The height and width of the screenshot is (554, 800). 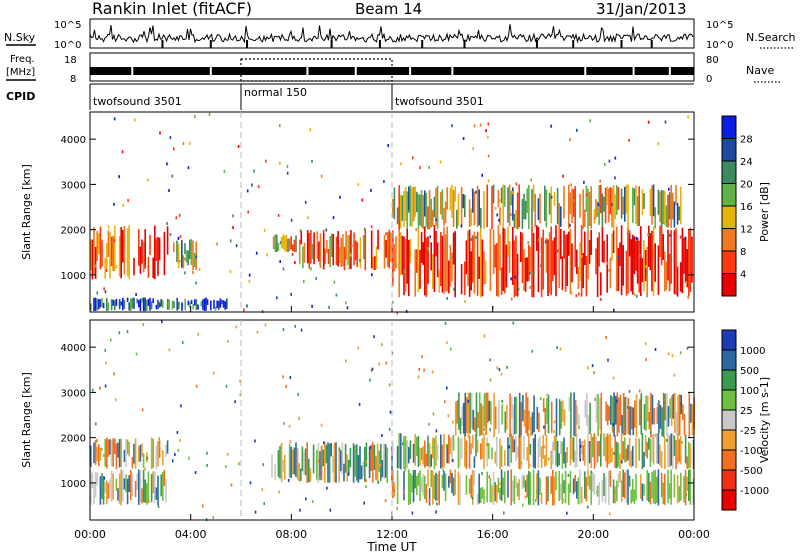 What do you see at coordinates (391, 34) in the screenshot?
I see `nsky-line` at bounding box center [391, 34].